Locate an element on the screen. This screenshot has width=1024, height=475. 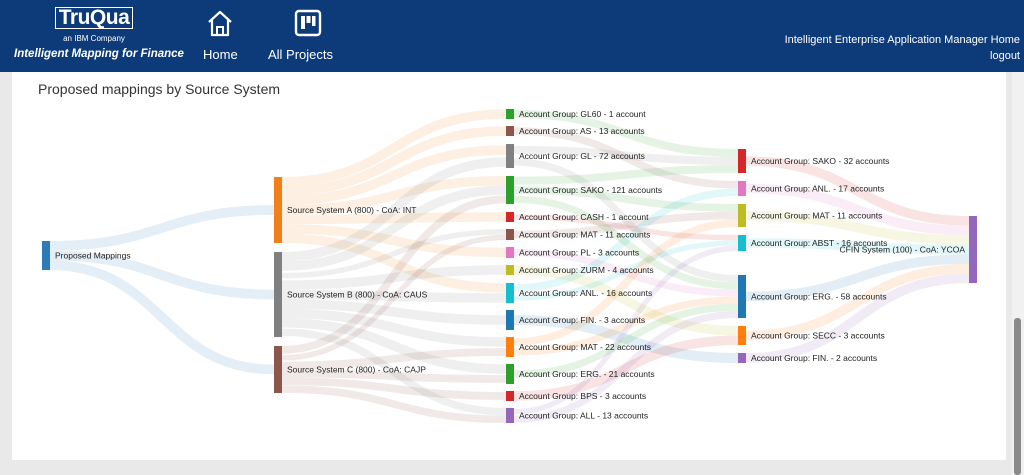
sankey-node-m10 is located at coordinates (510, 320).